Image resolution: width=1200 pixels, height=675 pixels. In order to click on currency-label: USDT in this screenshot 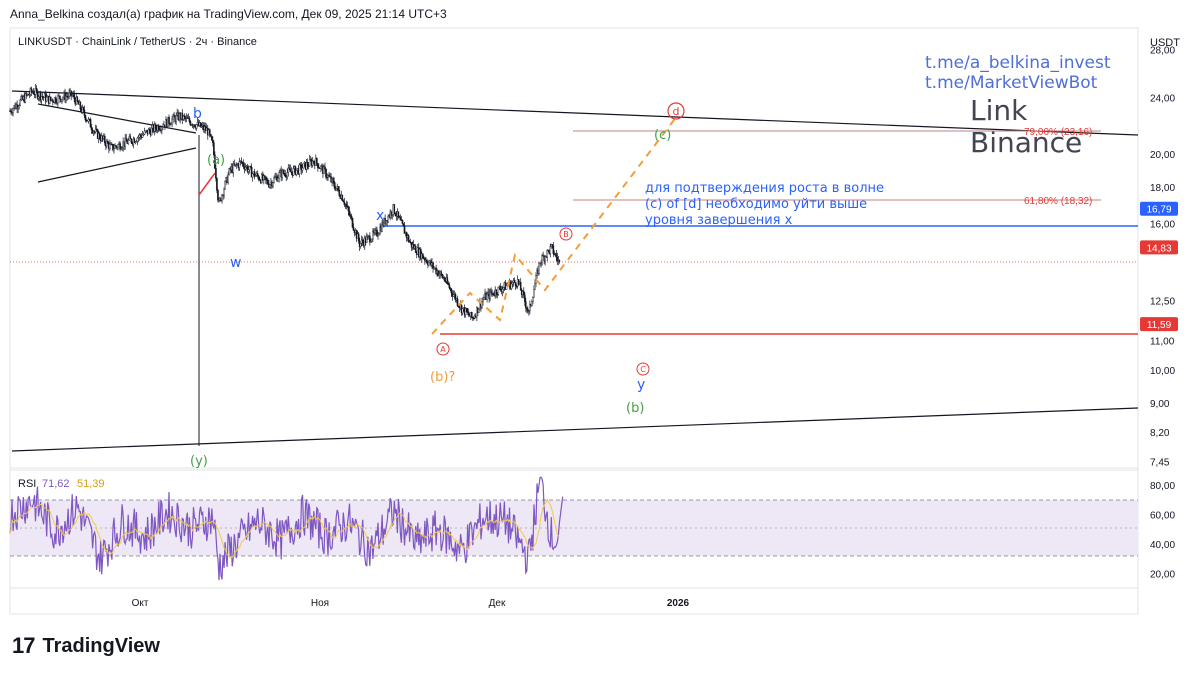, I will do `click(1165, 43)`.